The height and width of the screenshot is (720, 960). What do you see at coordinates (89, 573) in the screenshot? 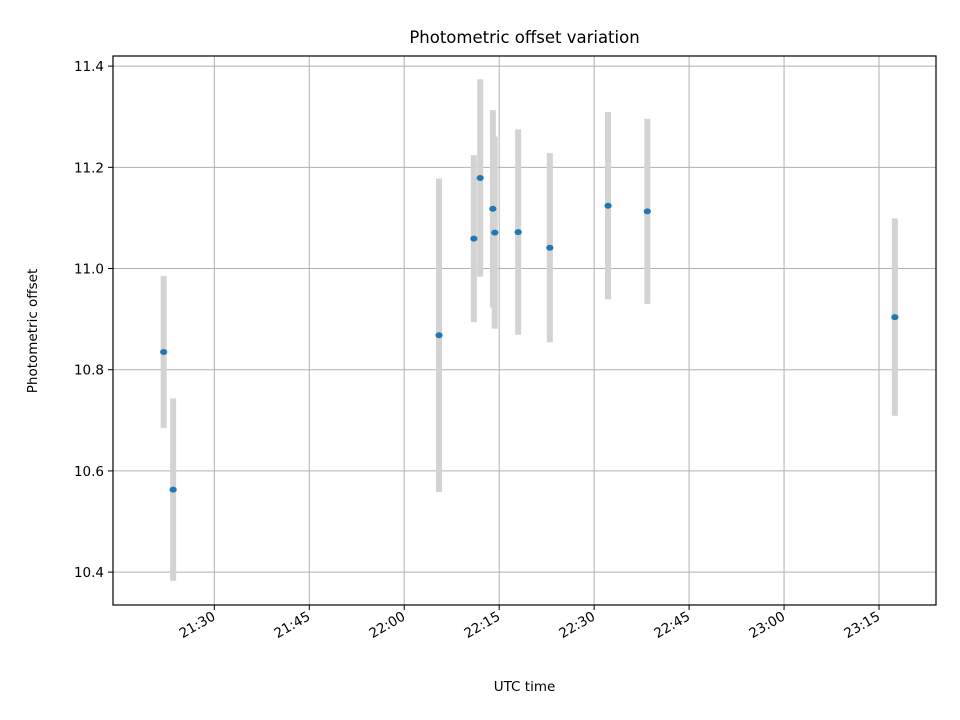
I see `y-tick-label: 10.4` at bounding box center [89, 573].